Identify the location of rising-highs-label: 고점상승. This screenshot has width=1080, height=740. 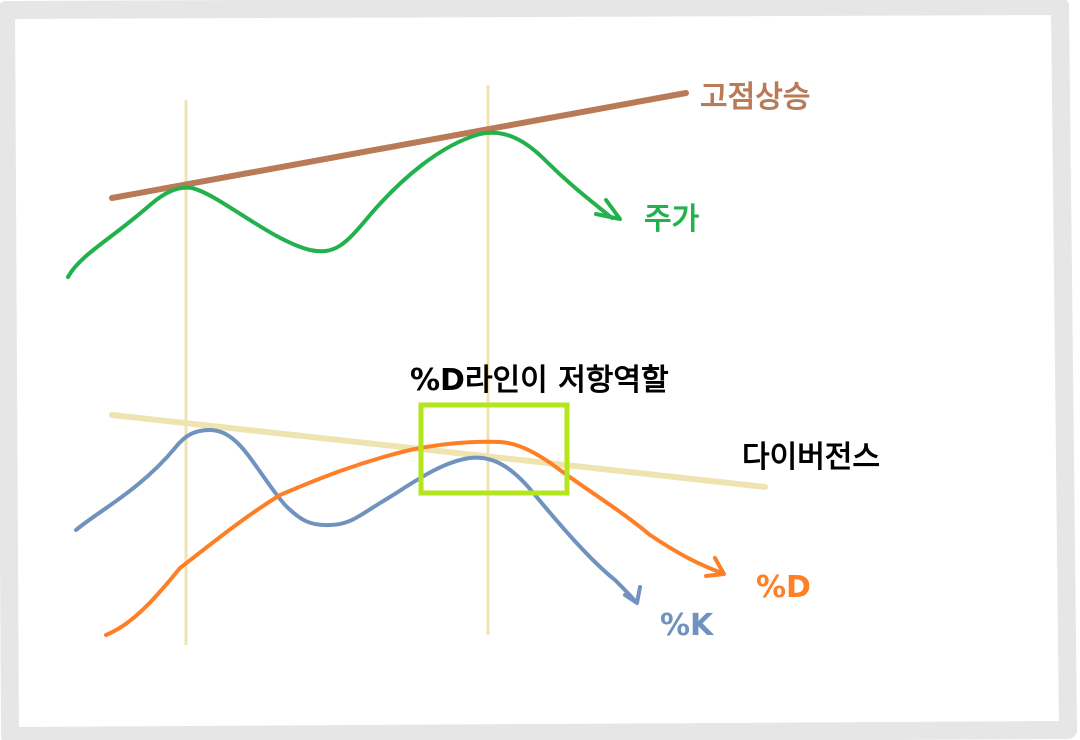
(755, 97).